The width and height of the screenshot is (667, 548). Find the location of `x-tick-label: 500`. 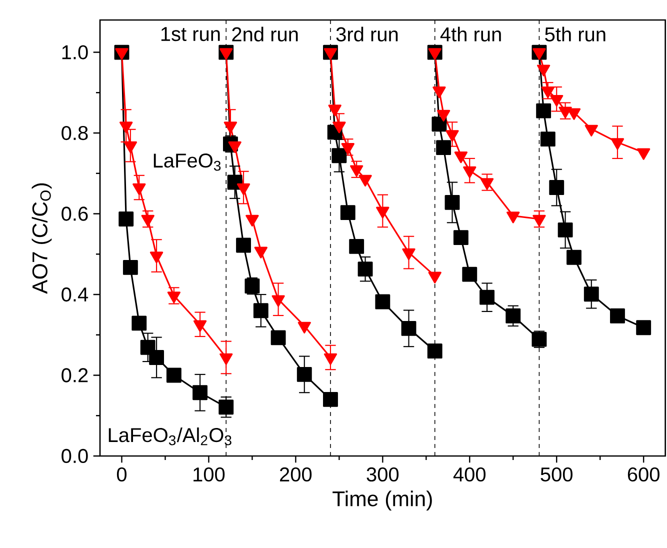

x-tick-label: 500 is located at coordinates (556, 474).